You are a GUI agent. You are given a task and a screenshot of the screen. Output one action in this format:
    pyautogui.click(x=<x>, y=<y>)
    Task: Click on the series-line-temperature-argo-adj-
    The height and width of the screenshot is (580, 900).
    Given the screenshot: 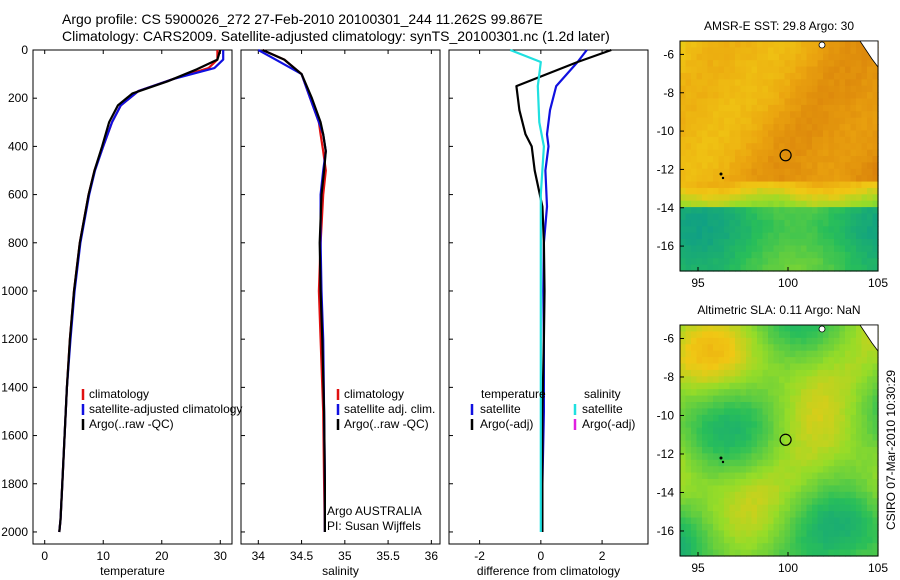 What is the action you would take?
    pyautogui.click(x=563, y=290)
    